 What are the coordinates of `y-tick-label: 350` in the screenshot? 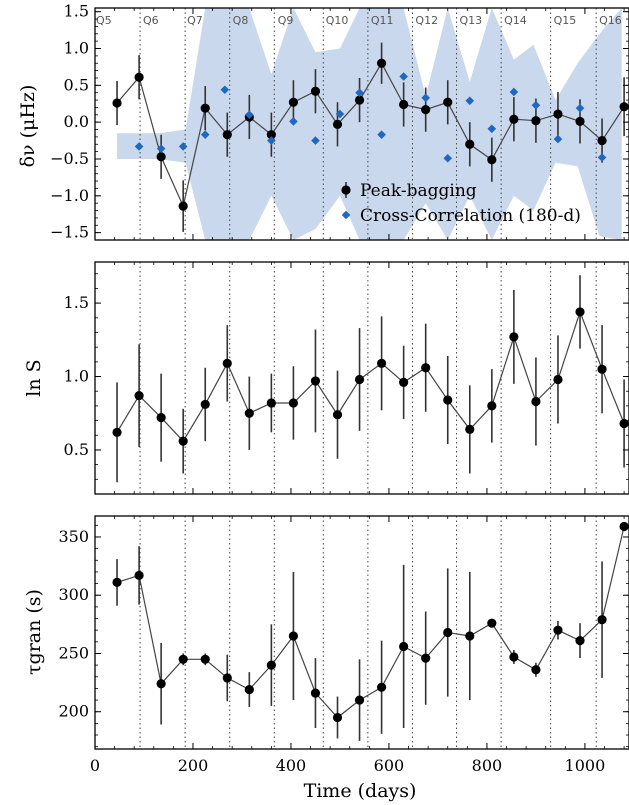 It's located at (73, 536).